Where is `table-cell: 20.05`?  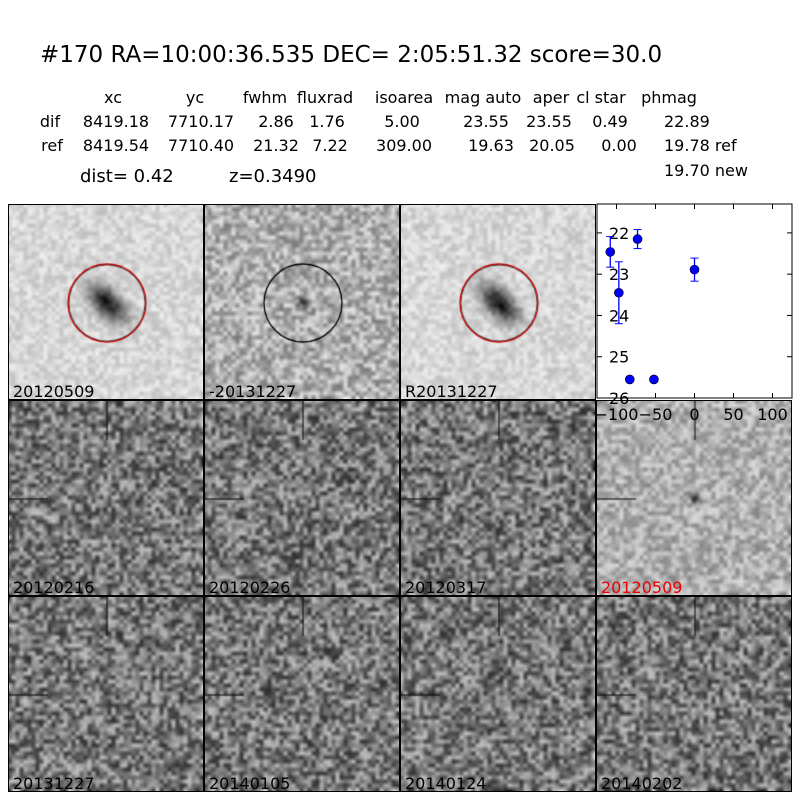 table-cell: 20.05 is located at coordinates (552, 145).